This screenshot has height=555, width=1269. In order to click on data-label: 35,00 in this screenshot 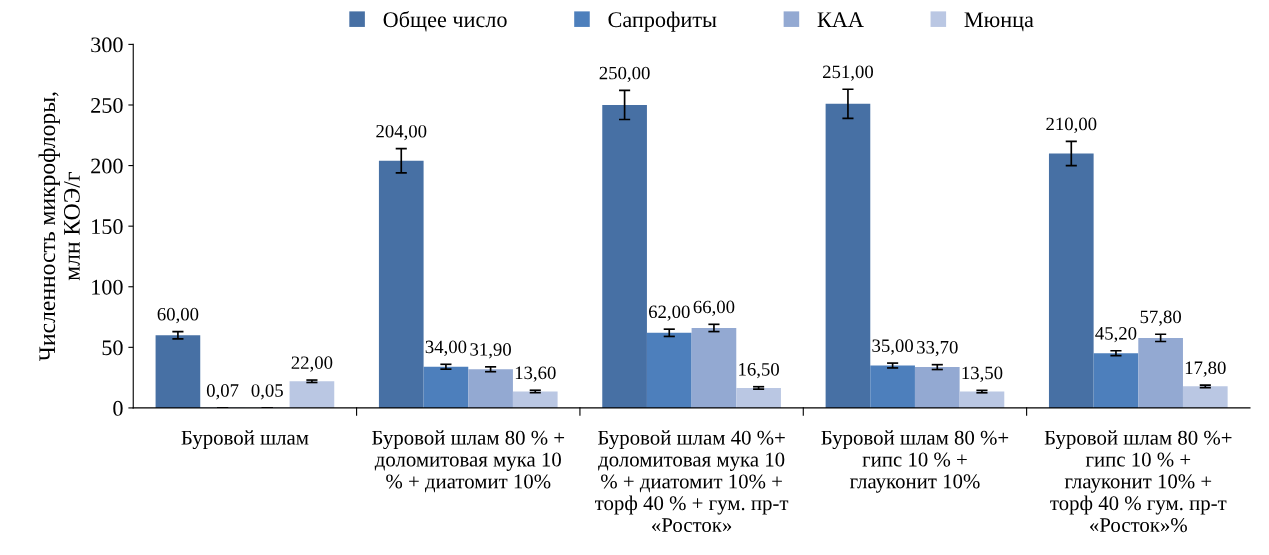, I will do `click(892, 347)`.